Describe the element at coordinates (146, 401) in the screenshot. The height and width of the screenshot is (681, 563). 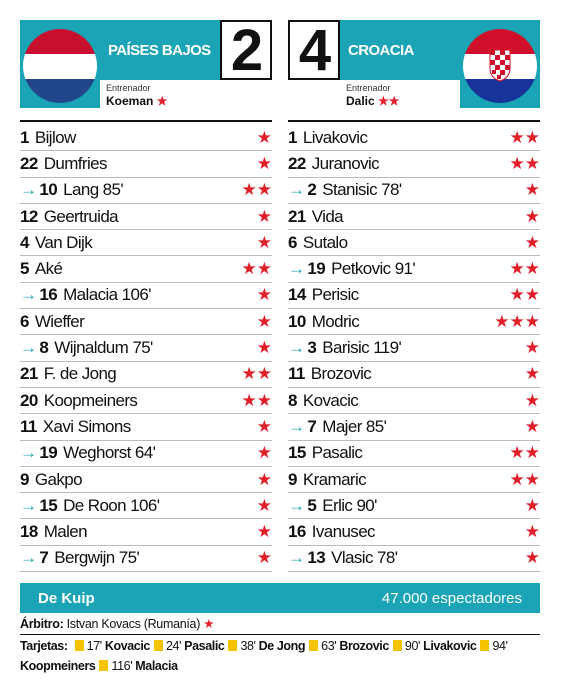
I see `player-row: 20 Koopmeiners ★★` at that location.